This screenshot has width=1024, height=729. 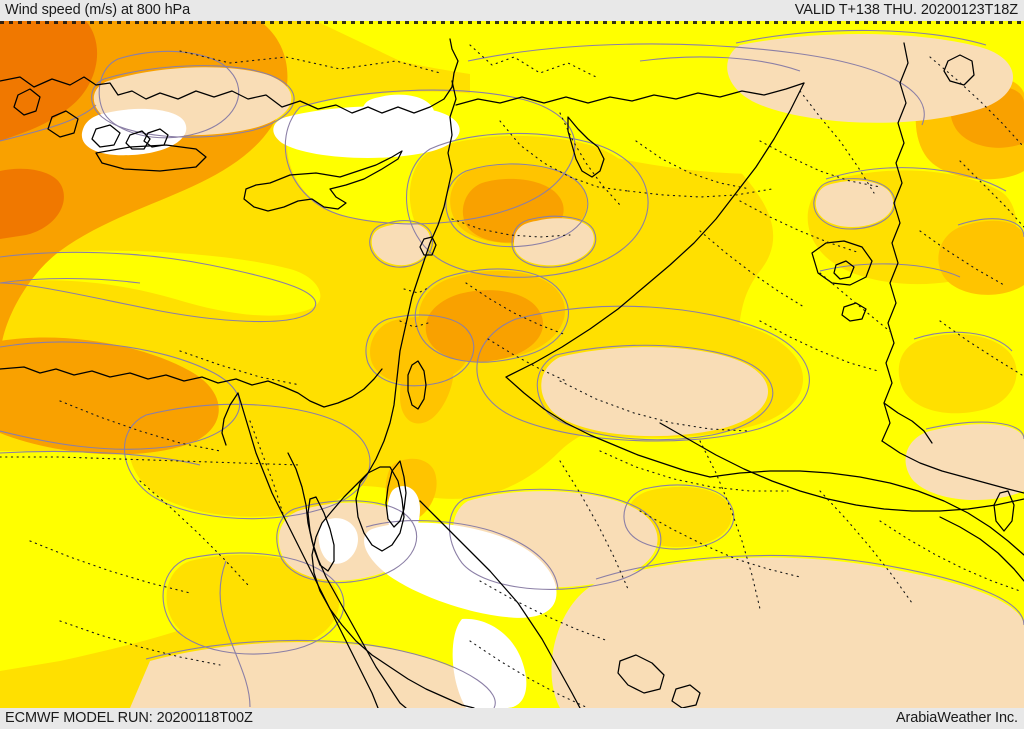 I want to click on coast-sinai, so click(x=380, y=509).